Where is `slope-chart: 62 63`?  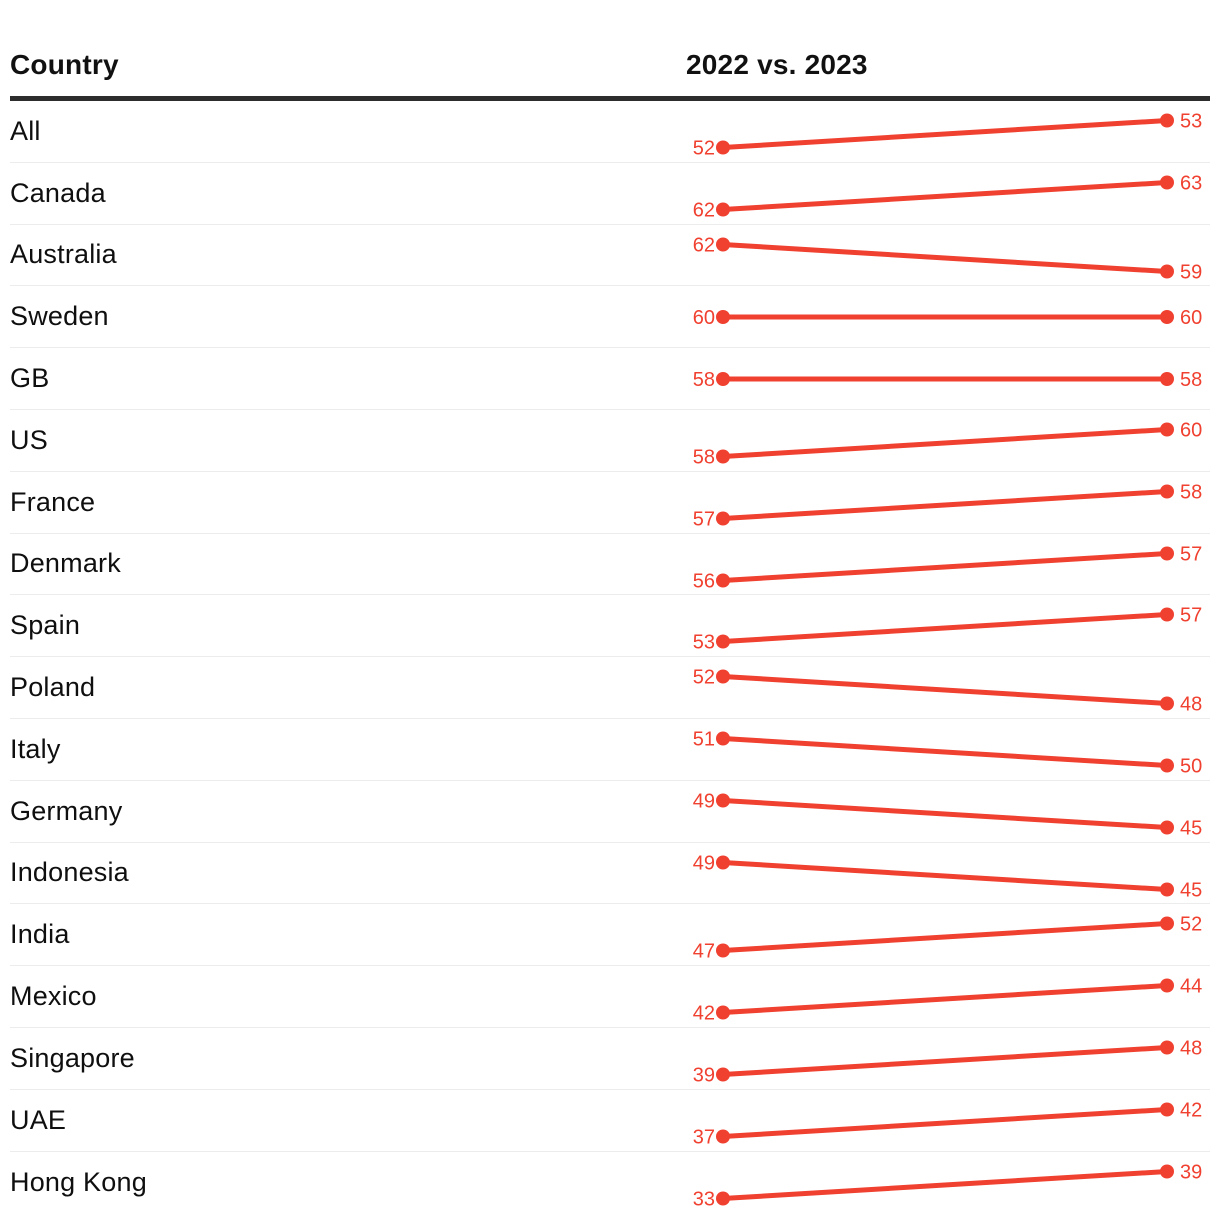
slope-chart: 62 63 is located at coordinates (948, 196).